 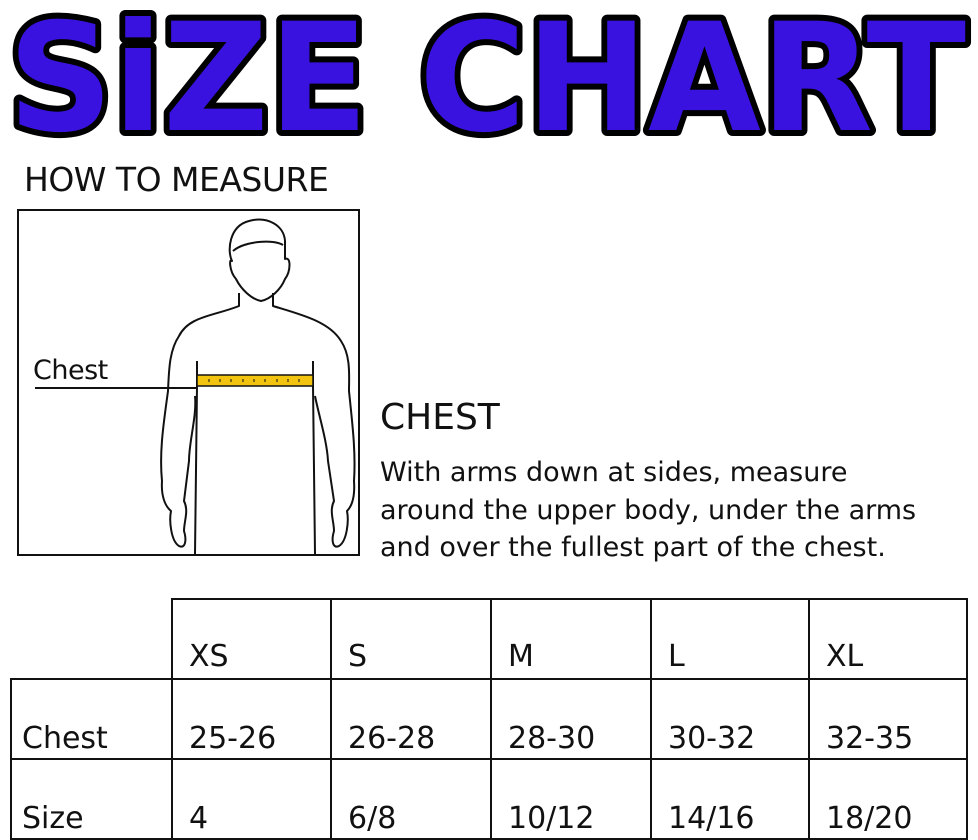 I want to click on header-cell-xs: XS, so click(x=251, y=639).